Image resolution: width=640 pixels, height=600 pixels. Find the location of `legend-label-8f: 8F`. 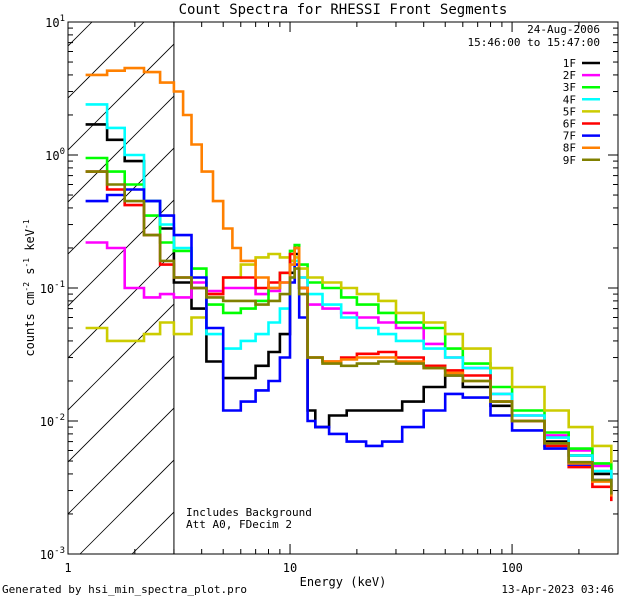

legend-label-8f: 8F is located at coordinates (569, 148).